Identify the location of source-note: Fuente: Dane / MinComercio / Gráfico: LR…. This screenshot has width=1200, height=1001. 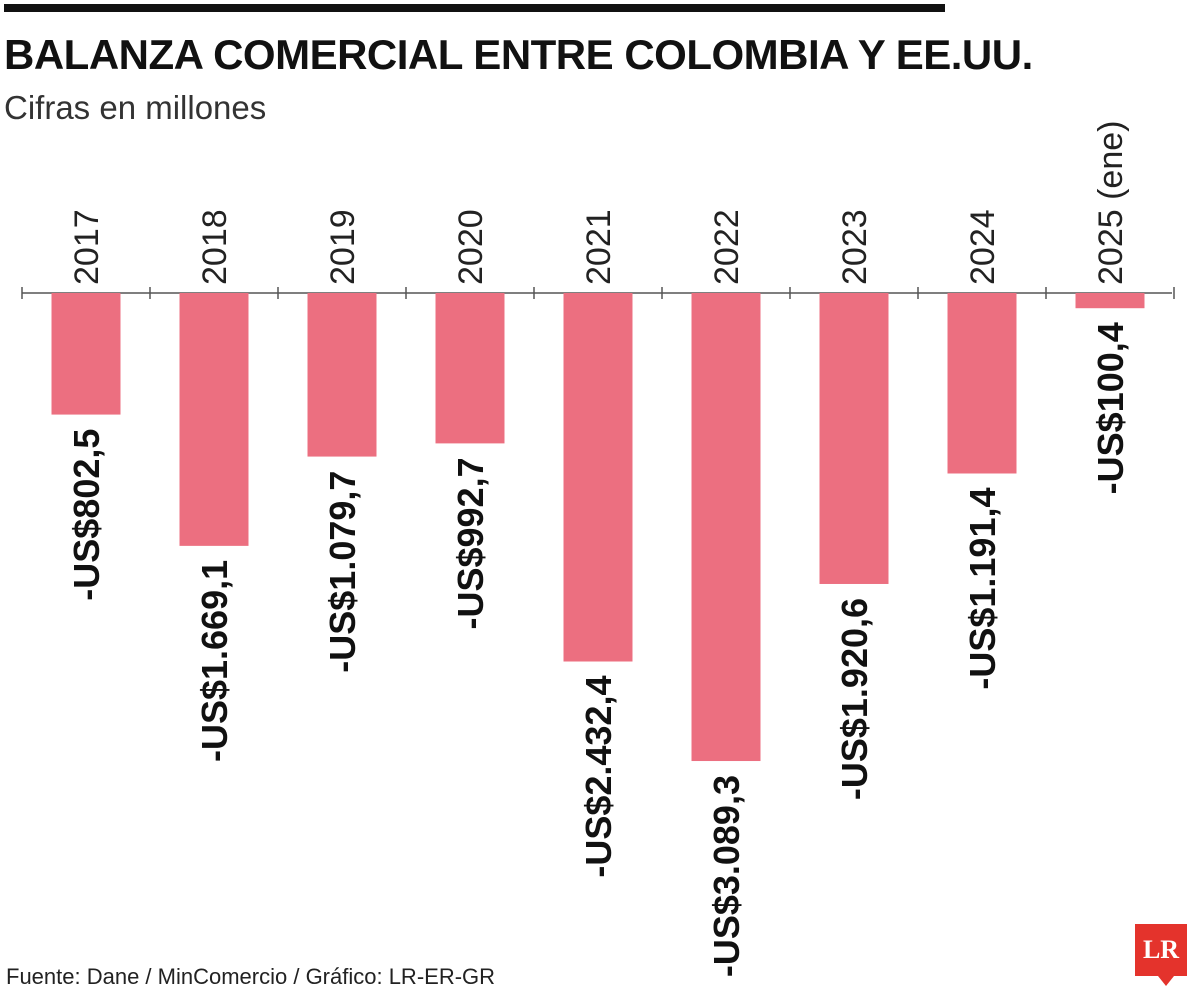
(251, 976).